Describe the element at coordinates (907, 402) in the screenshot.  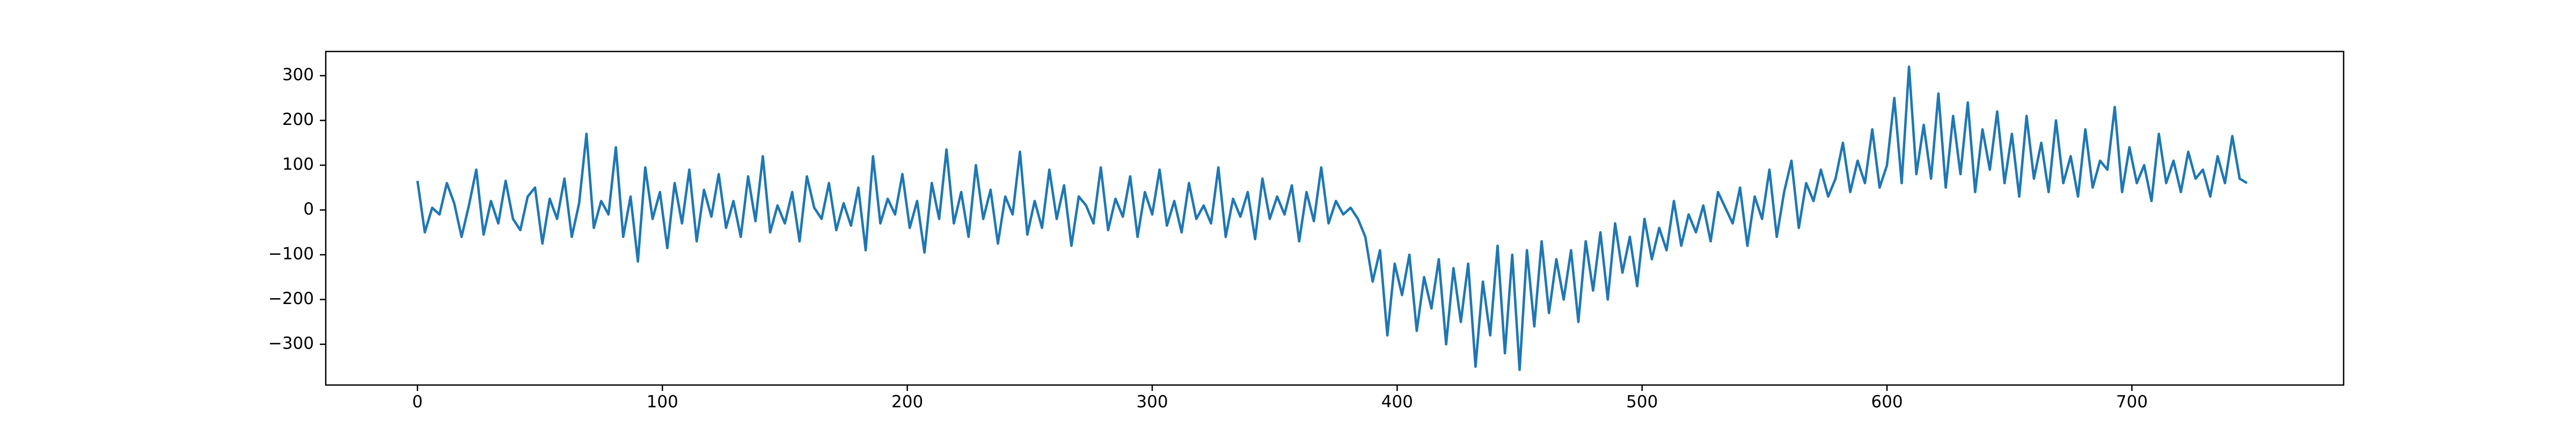
I see `x-tick-label: 200` at that location.